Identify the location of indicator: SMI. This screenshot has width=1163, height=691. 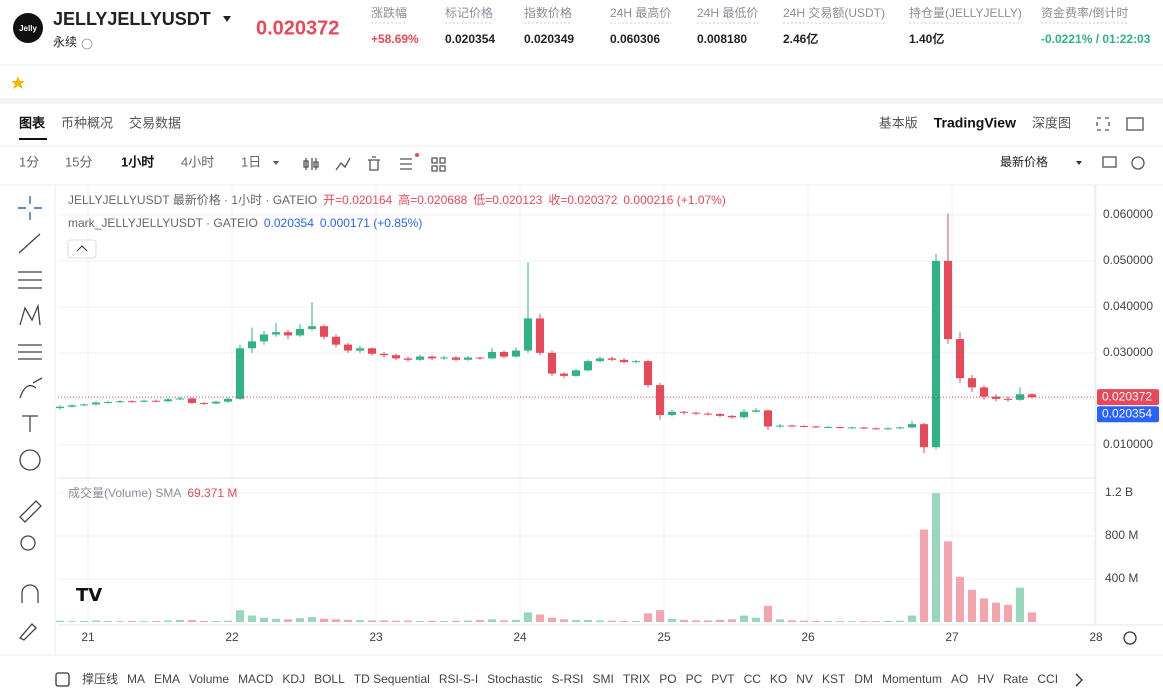
(603, 679).